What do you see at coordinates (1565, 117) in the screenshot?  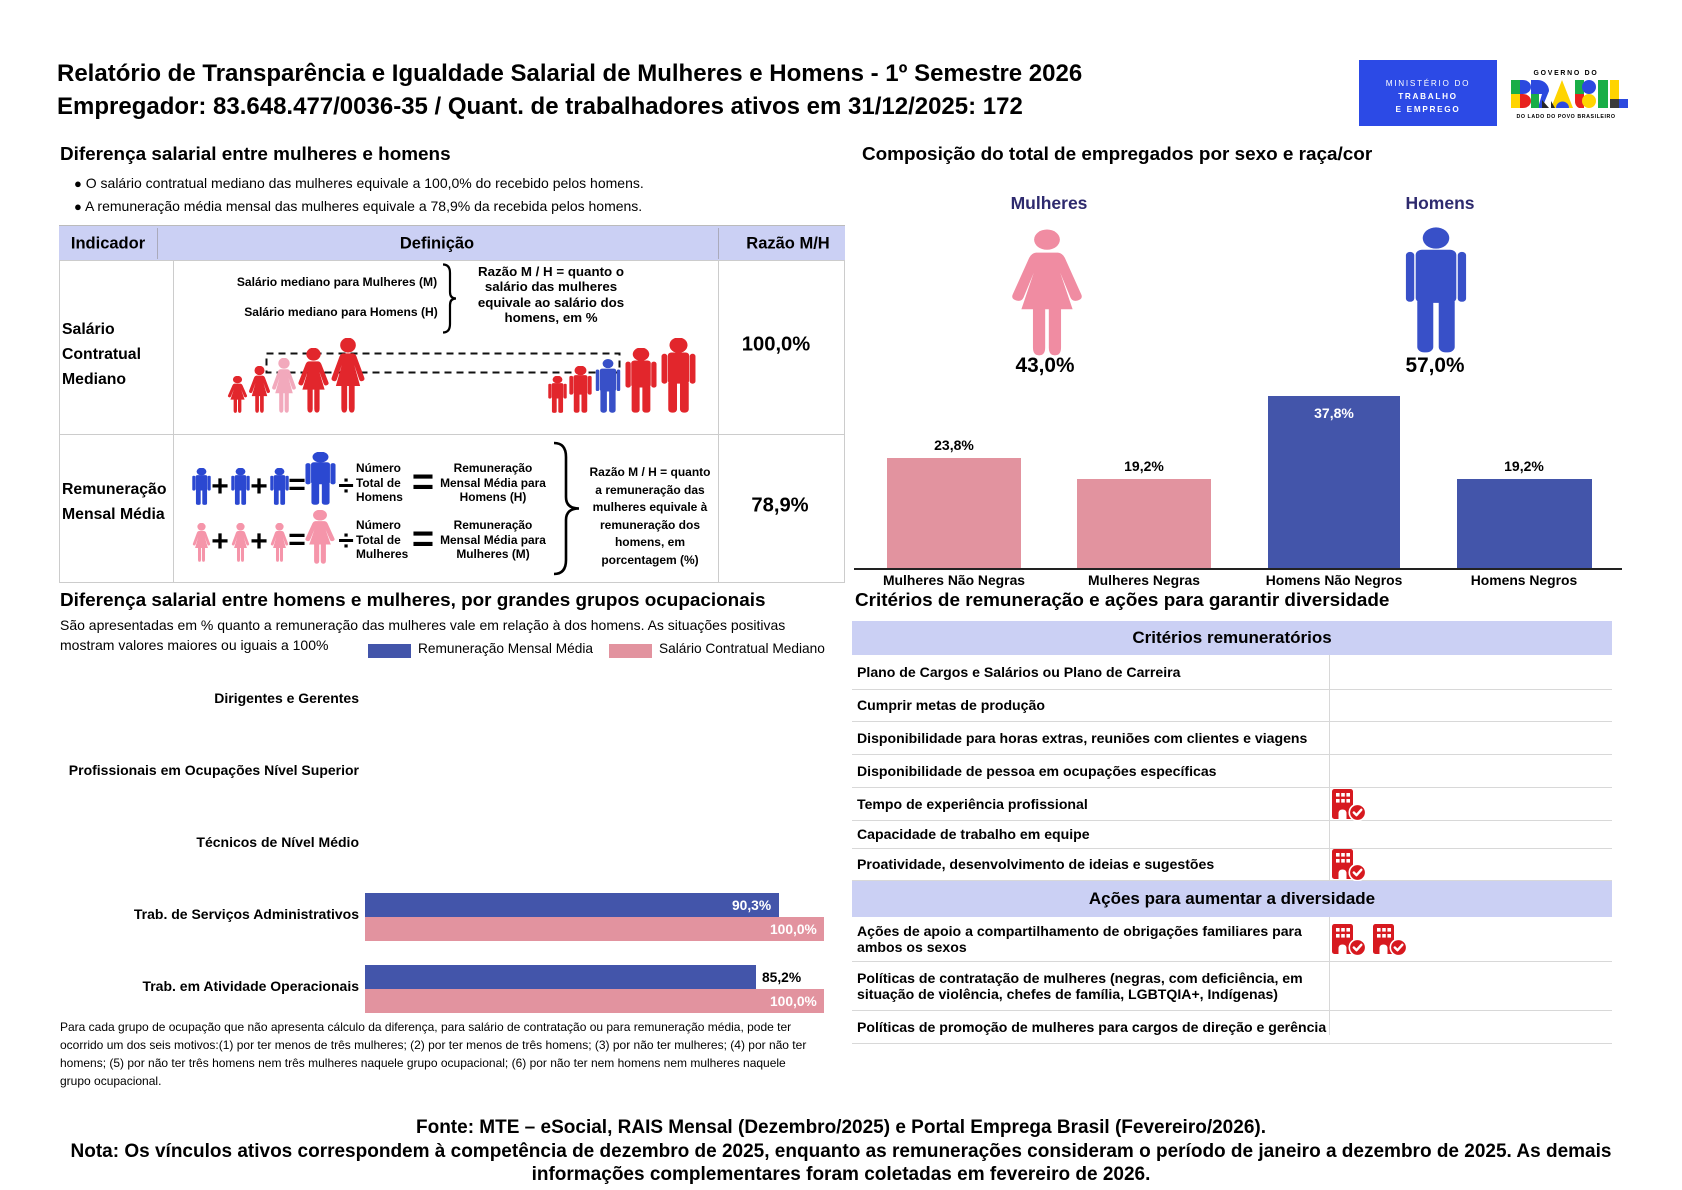 I see `svg-text: DO LADO DO POVO BRASILEIRO` at bounding box center [1565, 117].